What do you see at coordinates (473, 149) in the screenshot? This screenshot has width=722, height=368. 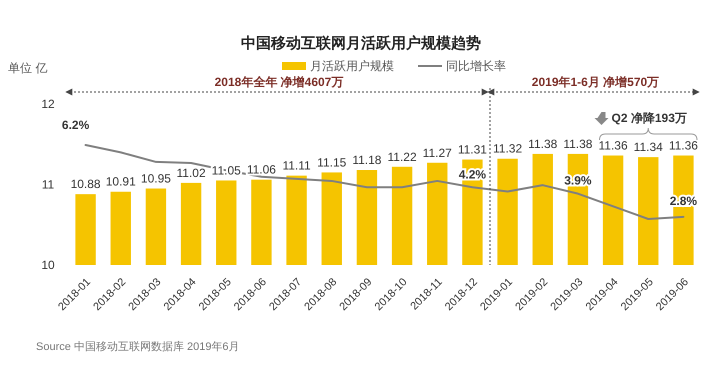 I see `data-label: 11.31` at bounding box center [473, 149].